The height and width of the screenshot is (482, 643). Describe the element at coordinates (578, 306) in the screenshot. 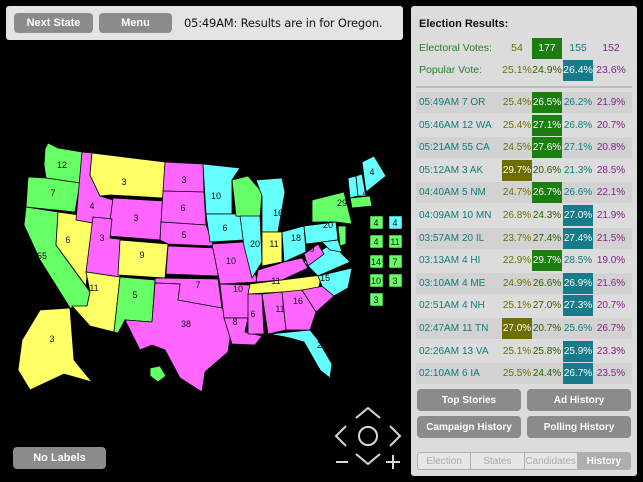

I see `history-value: 27.3%` at that location.